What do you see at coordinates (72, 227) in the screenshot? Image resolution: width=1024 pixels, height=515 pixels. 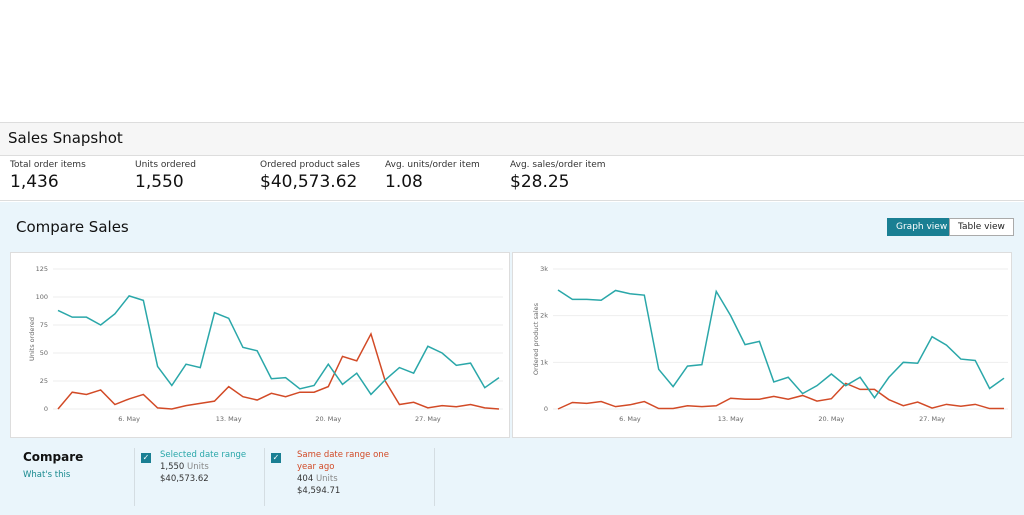 I see `compare-title: Compare Sales` at bounding box center [72, 227].